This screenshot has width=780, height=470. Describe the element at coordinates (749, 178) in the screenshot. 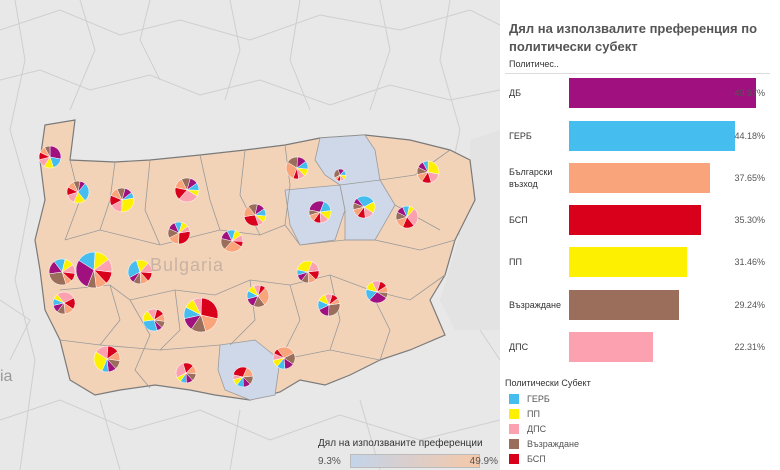

I see `bar-value-label: 37.65%` at that location.